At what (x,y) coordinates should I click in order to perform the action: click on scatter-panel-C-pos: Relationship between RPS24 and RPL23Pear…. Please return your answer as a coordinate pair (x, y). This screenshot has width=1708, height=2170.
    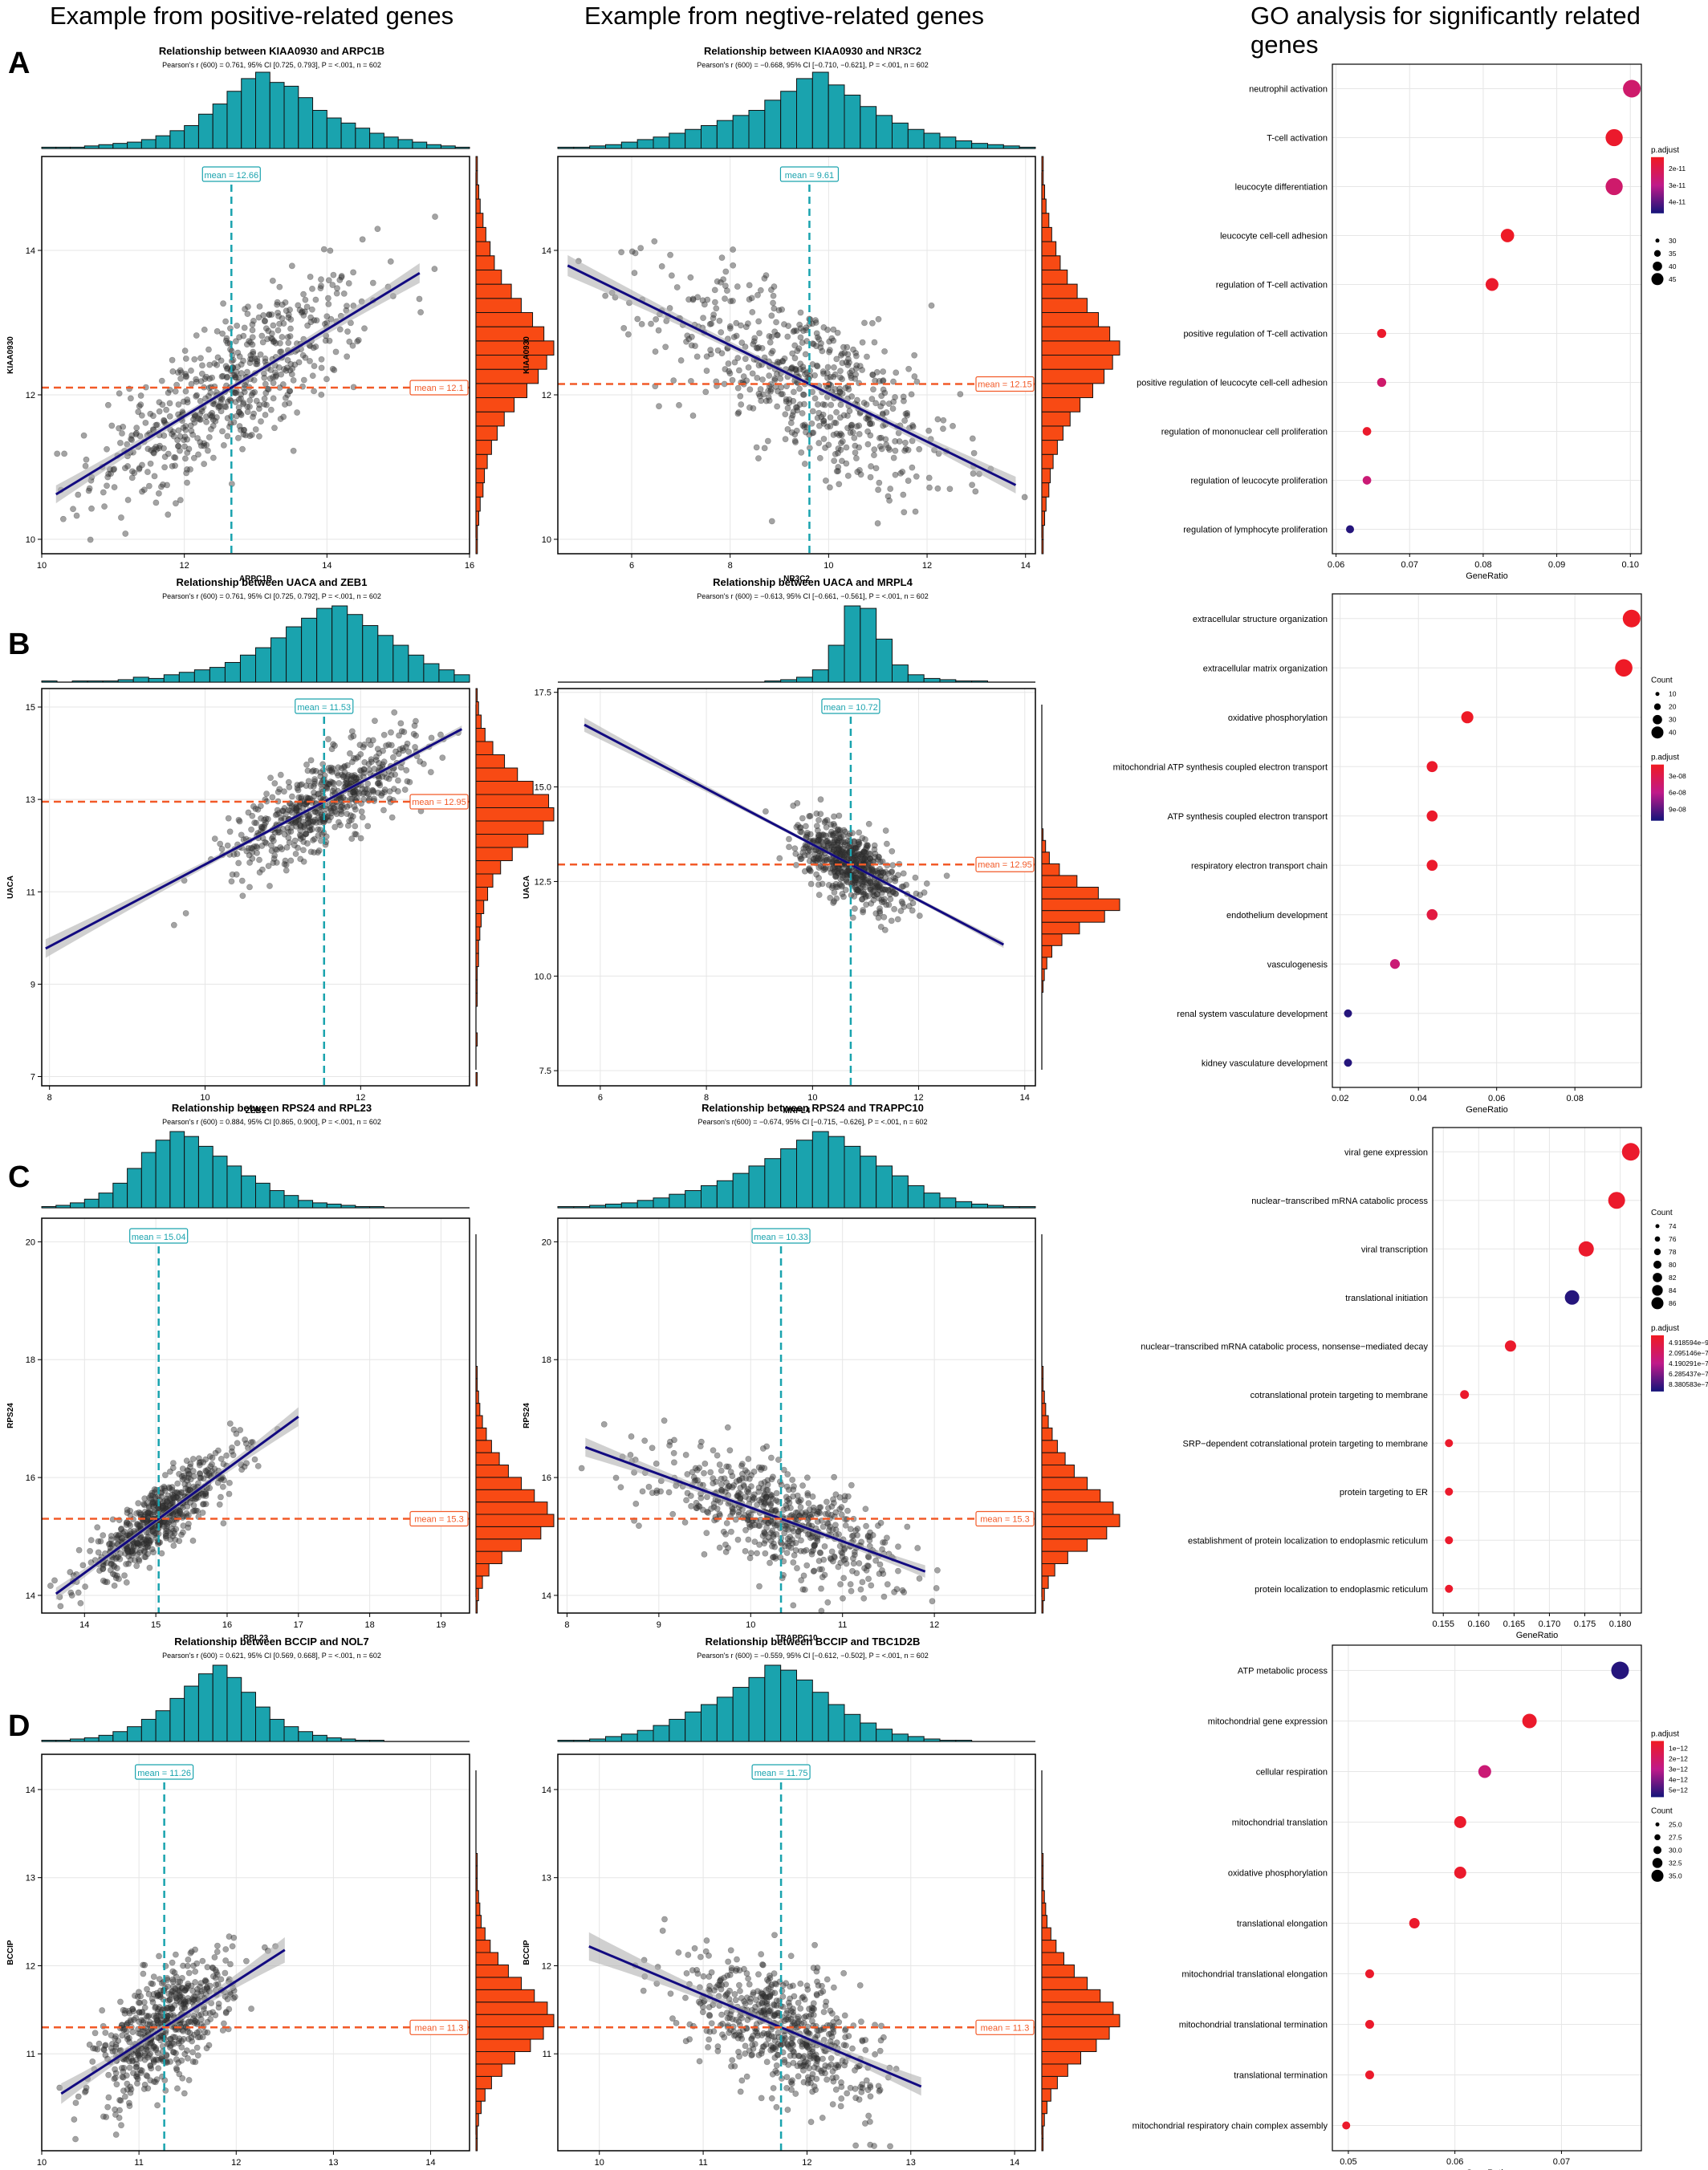
    Looking at the image, I should click on (280, 1372).